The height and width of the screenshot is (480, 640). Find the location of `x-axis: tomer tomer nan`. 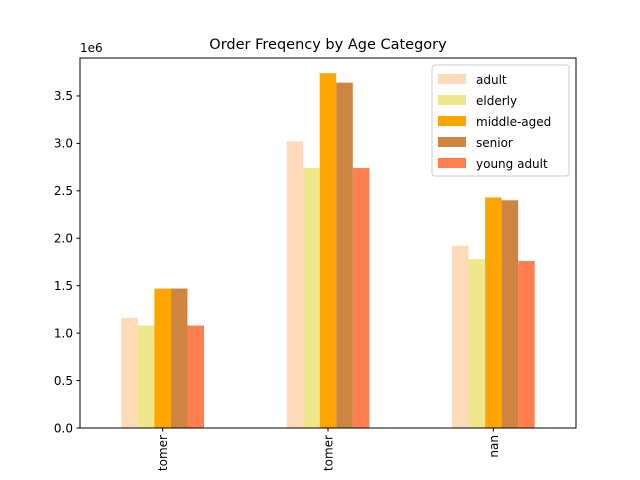

x-axis: tomer tomer nan is located at coordinates (328, 449).